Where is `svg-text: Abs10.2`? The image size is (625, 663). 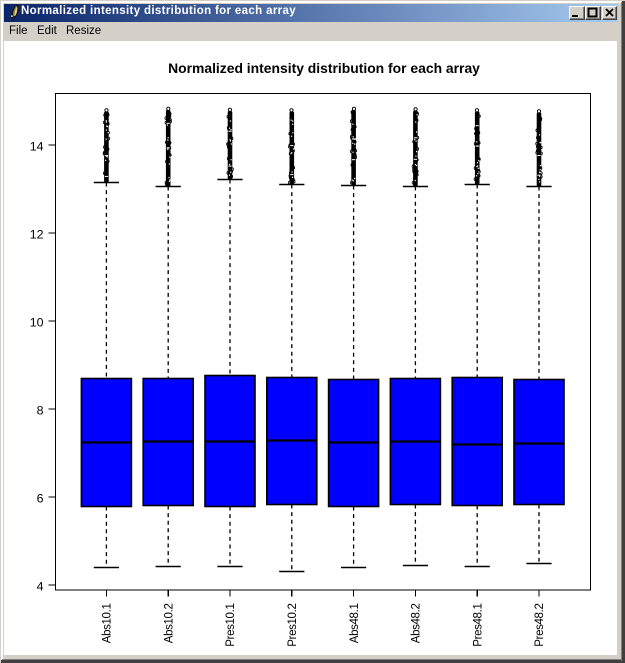 svg-text: Abs10.2 is located at coordinates (169, 624).